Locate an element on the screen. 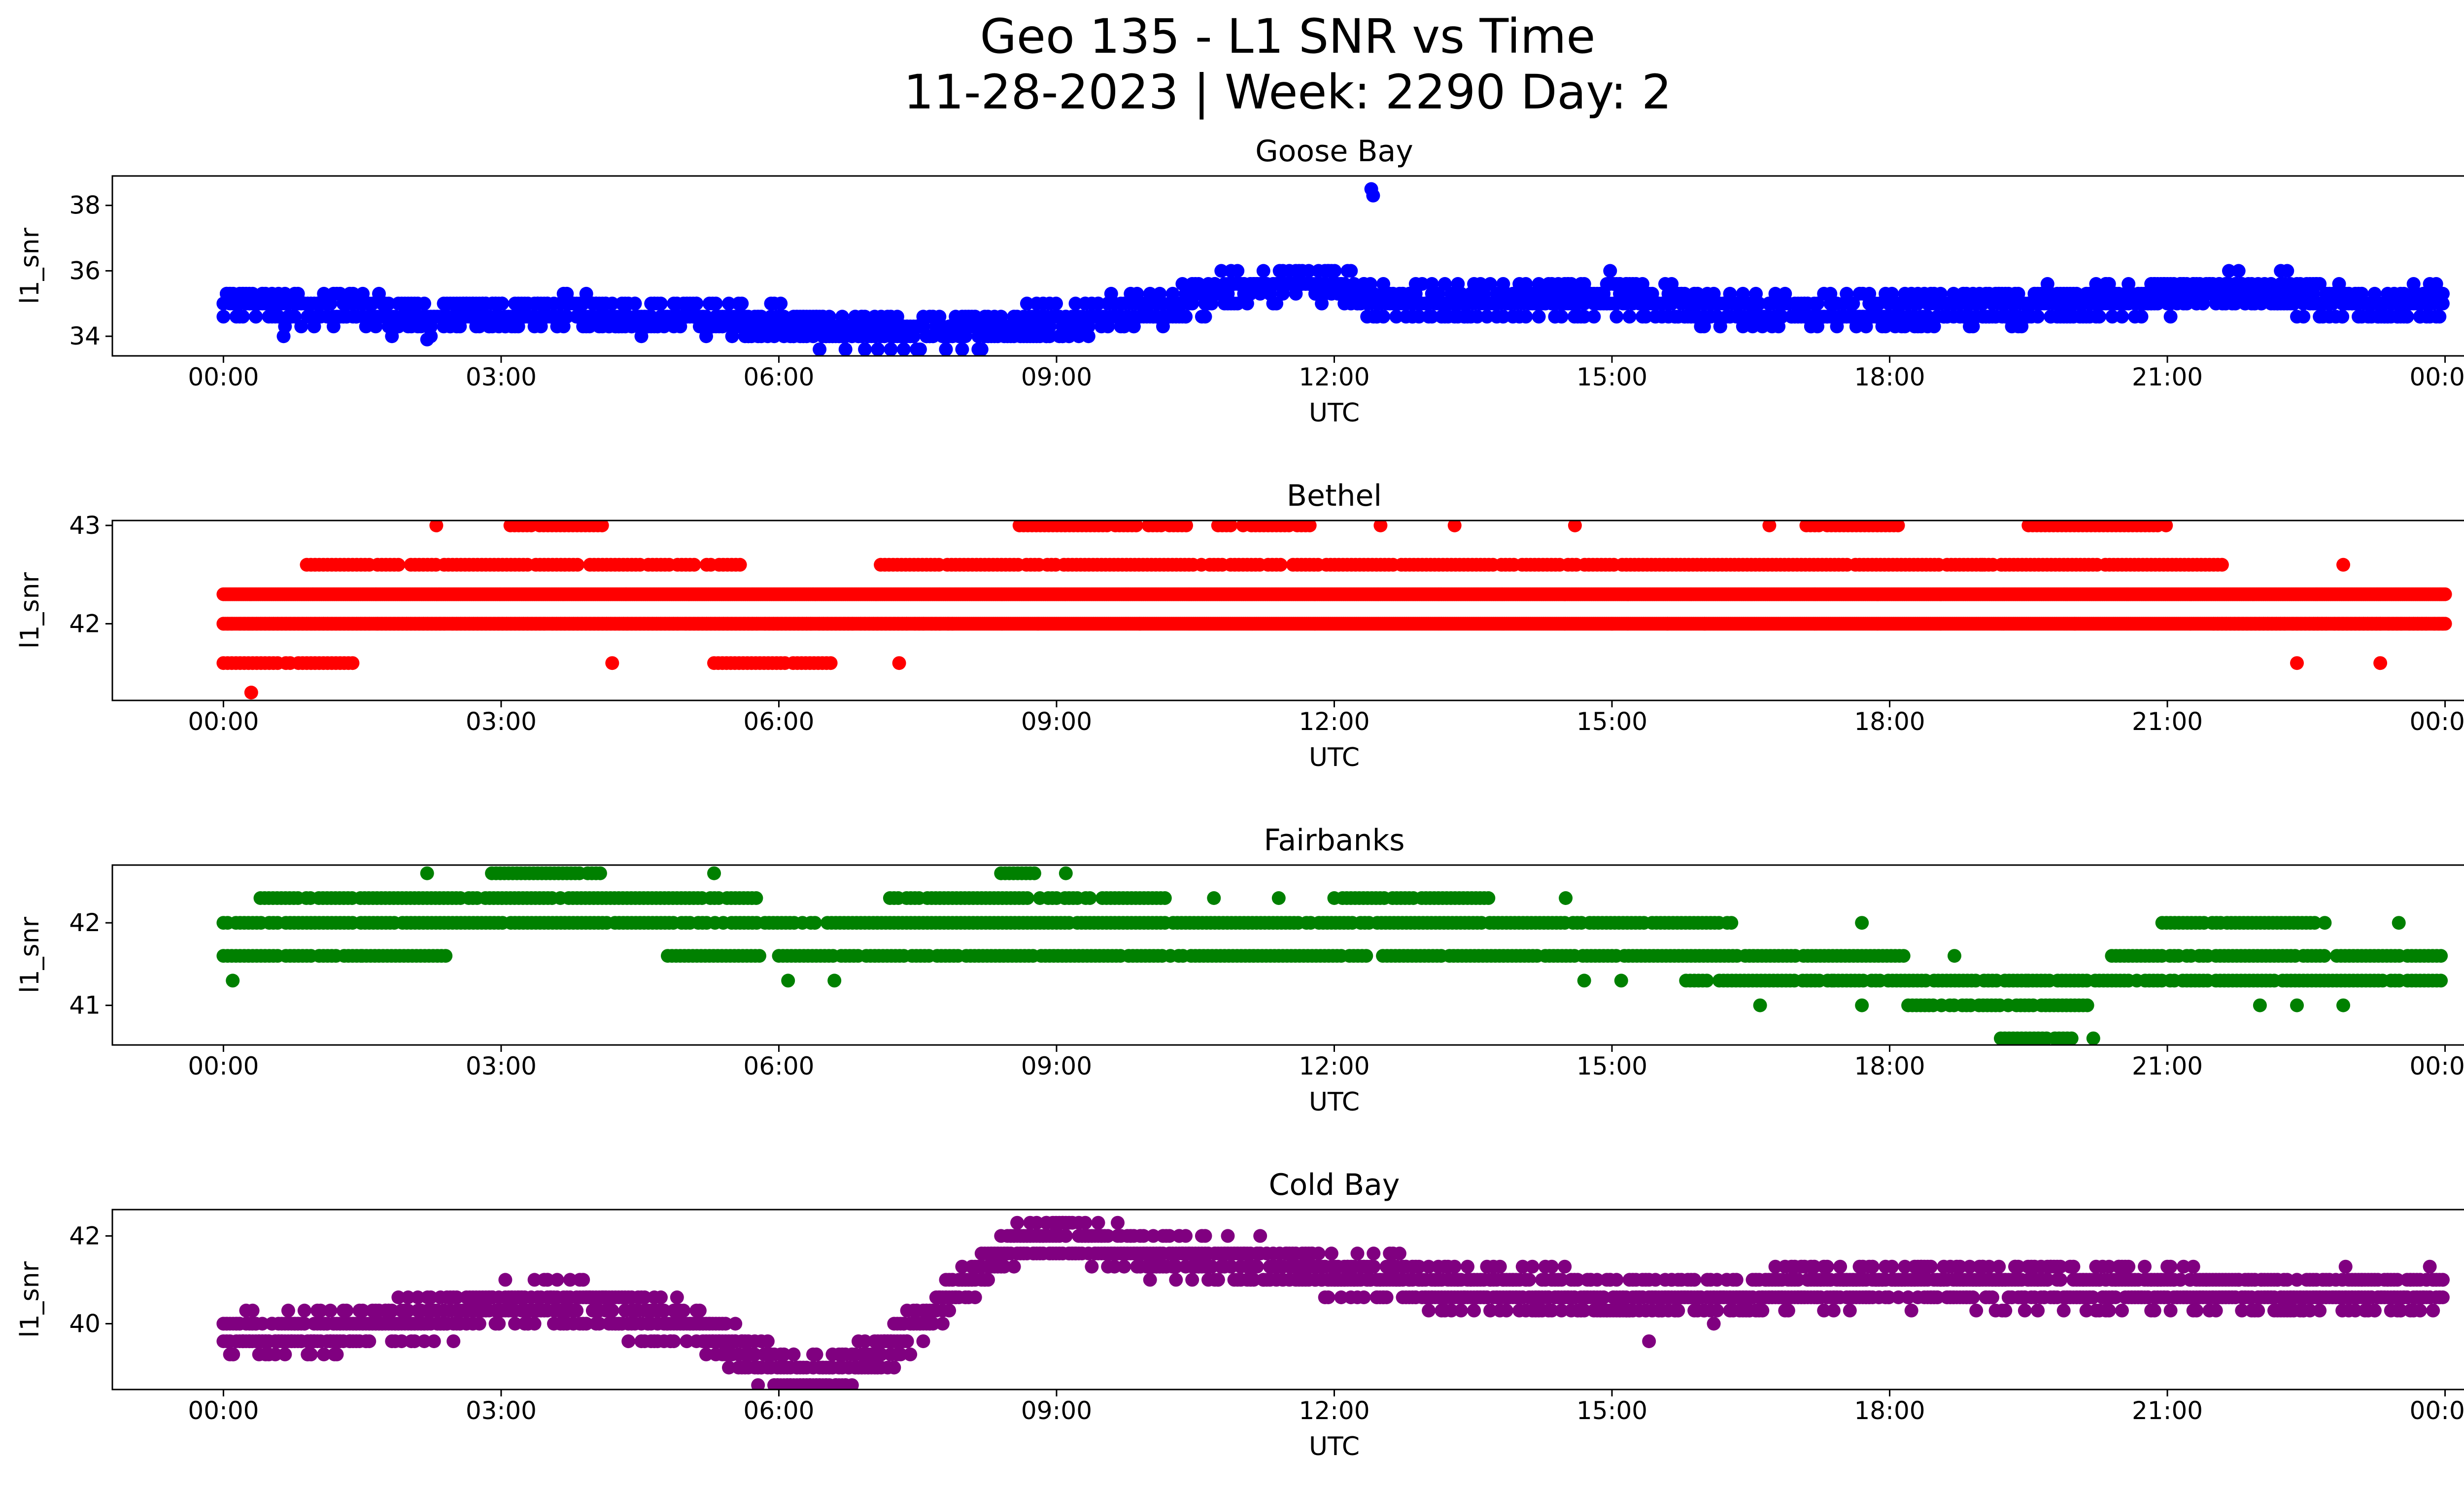 The image size is (2464, 1495). x-tick-label: 03:00 is located at coordinates (501, 377).